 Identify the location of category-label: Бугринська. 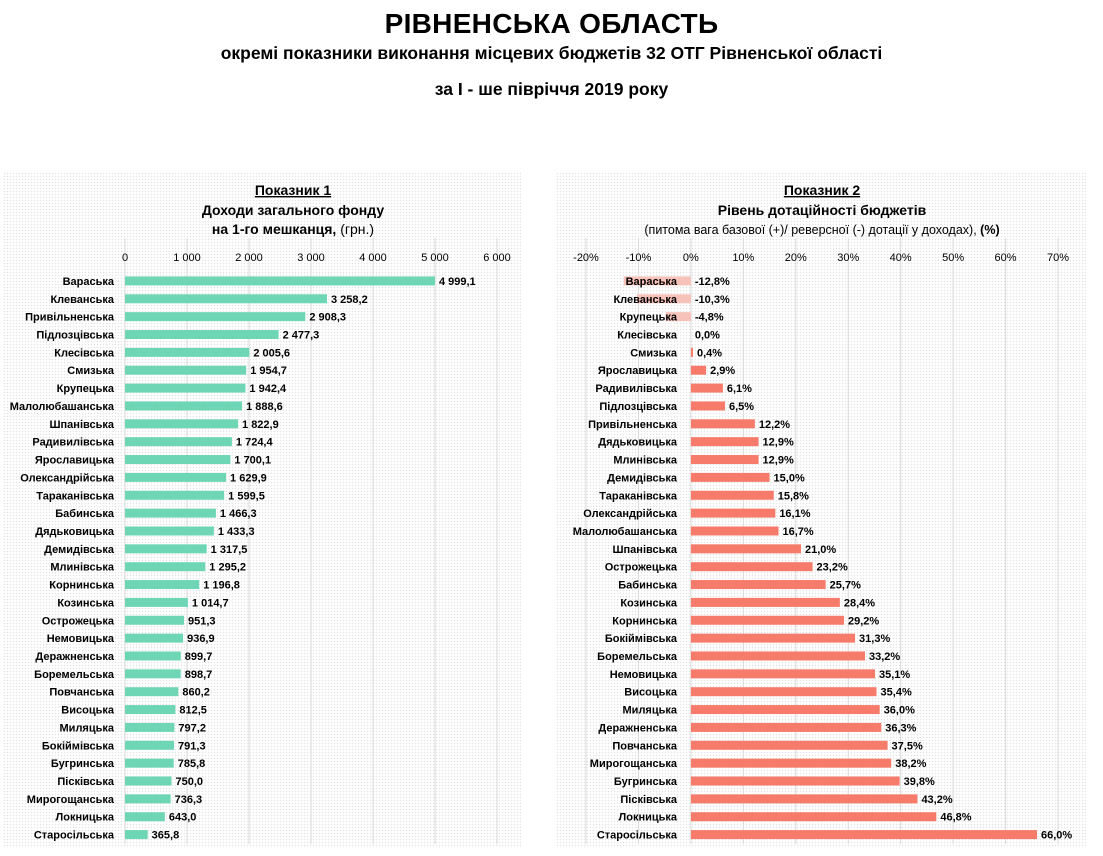
(646, 782).